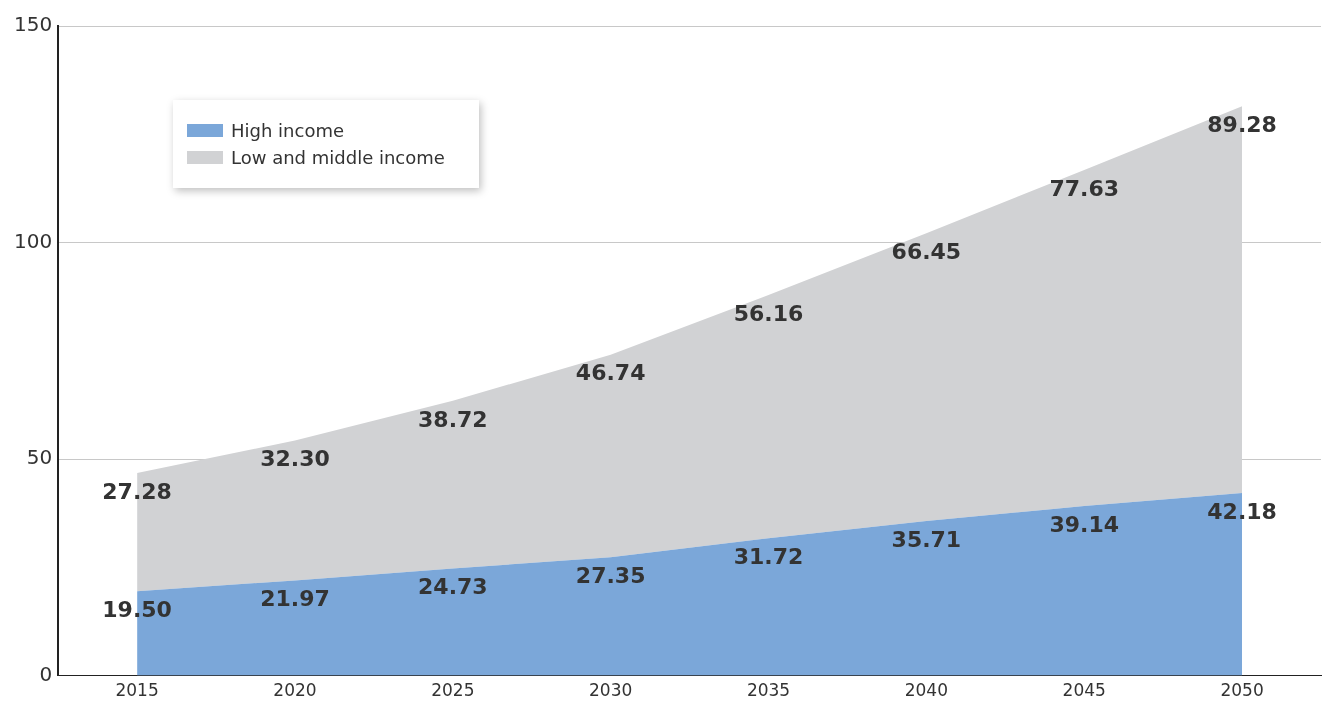  Describe the element at coordinates (926, 539) in the screenshot. I see `data-label: 35.71` at that location.